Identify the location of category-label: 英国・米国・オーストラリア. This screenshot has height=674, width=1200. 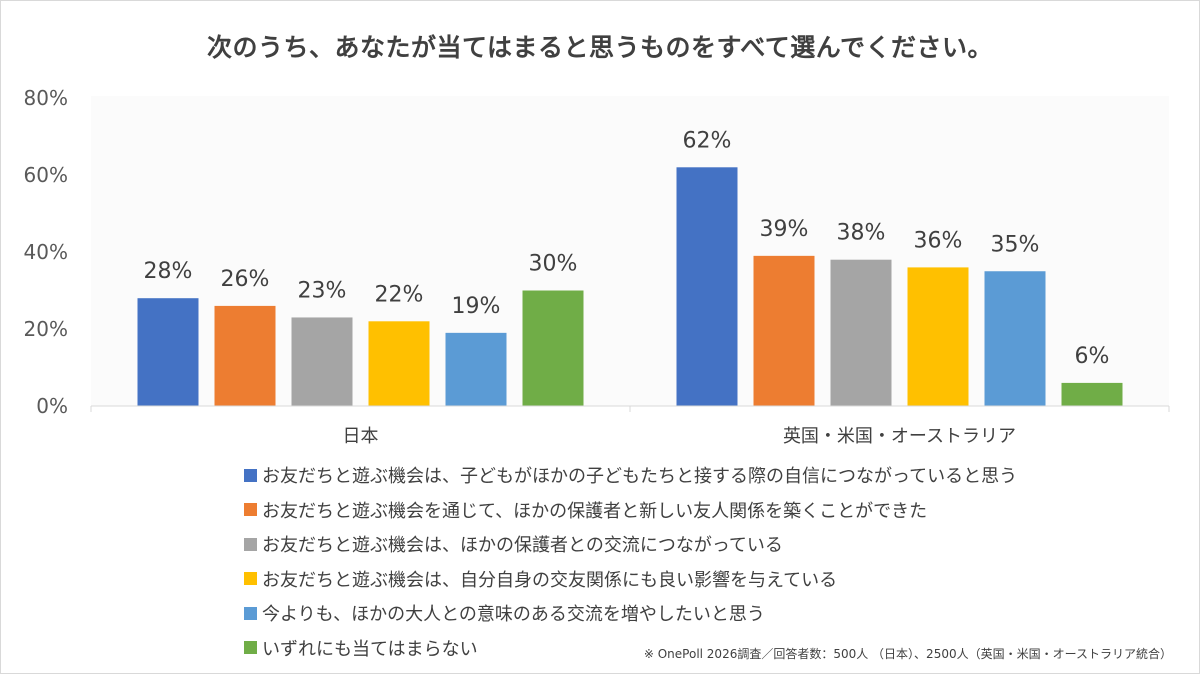
(899, 436).